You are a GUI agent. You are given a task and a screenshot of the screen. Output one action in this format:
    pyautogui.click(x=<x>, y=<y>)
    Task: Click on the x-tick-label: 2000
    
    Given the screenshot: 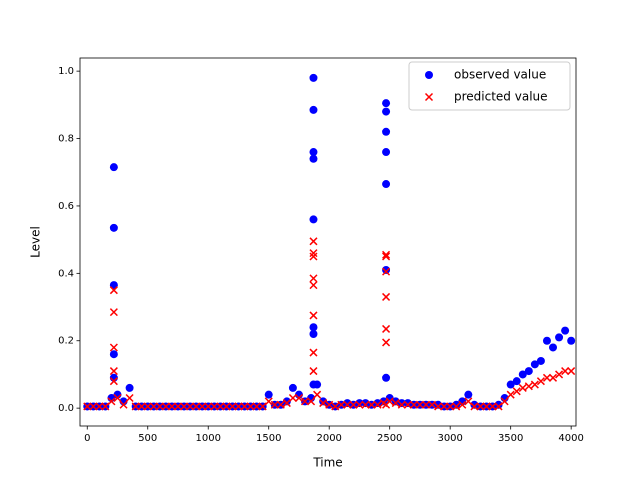 What is the action you would take?
    pyautogui.click(x=328, y=438)
    